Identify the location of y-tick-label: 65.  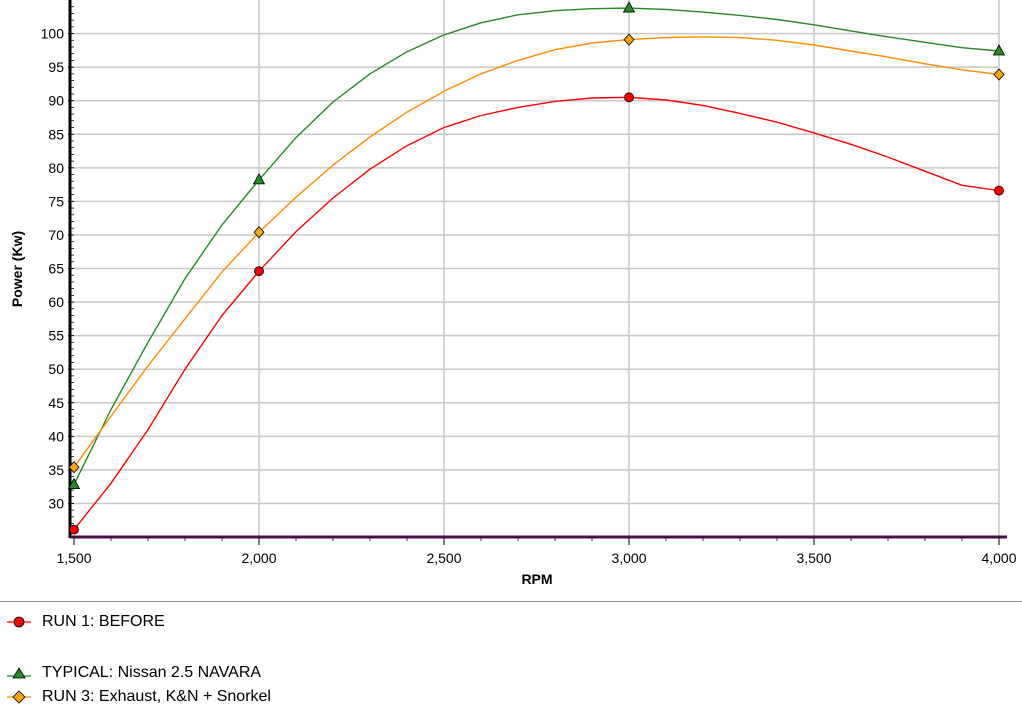
(56, 269).